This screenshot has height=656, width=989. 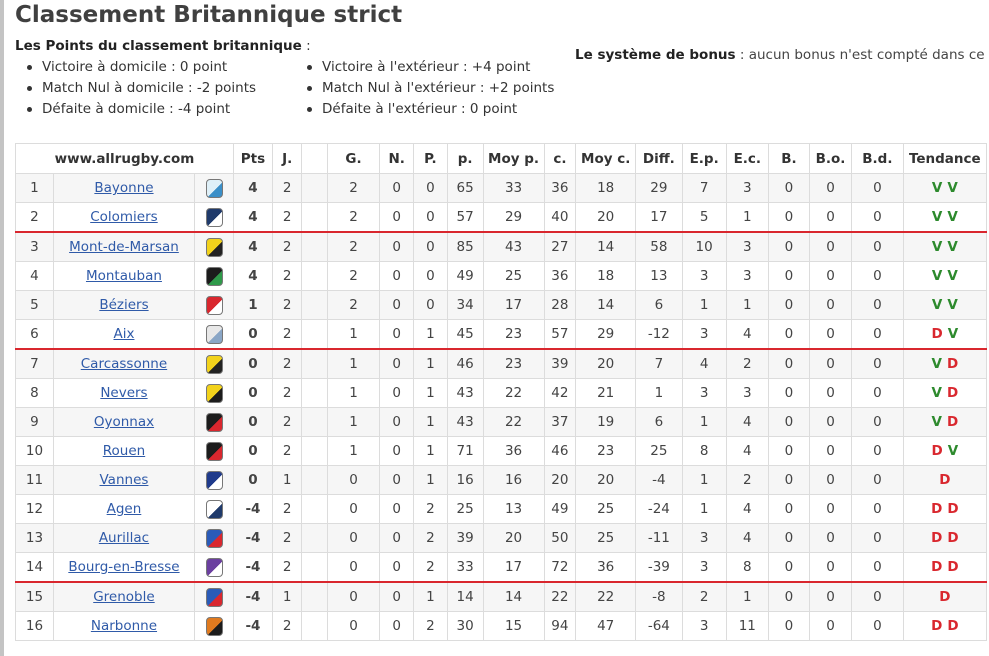 What do you see at coordinates (878, 159) in the screenshot?
I see `col-header-bonus-defensive: B.d.` at bounding box center [878, 159].